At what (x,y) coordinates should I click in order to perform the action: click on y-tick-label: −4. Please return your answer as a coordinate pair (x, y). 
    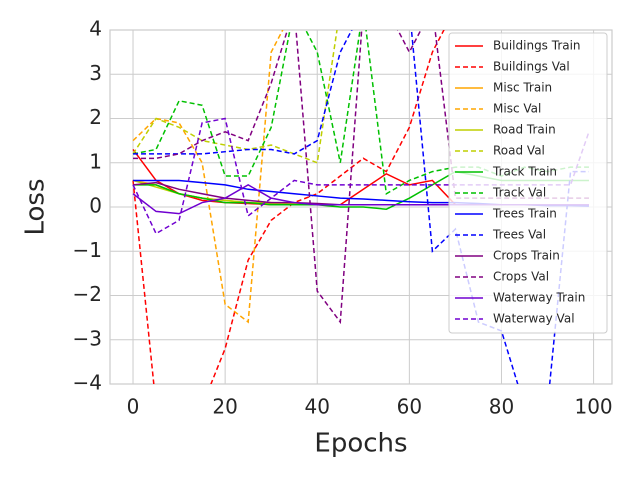
    Looking at the image, I should click on (87, 383).